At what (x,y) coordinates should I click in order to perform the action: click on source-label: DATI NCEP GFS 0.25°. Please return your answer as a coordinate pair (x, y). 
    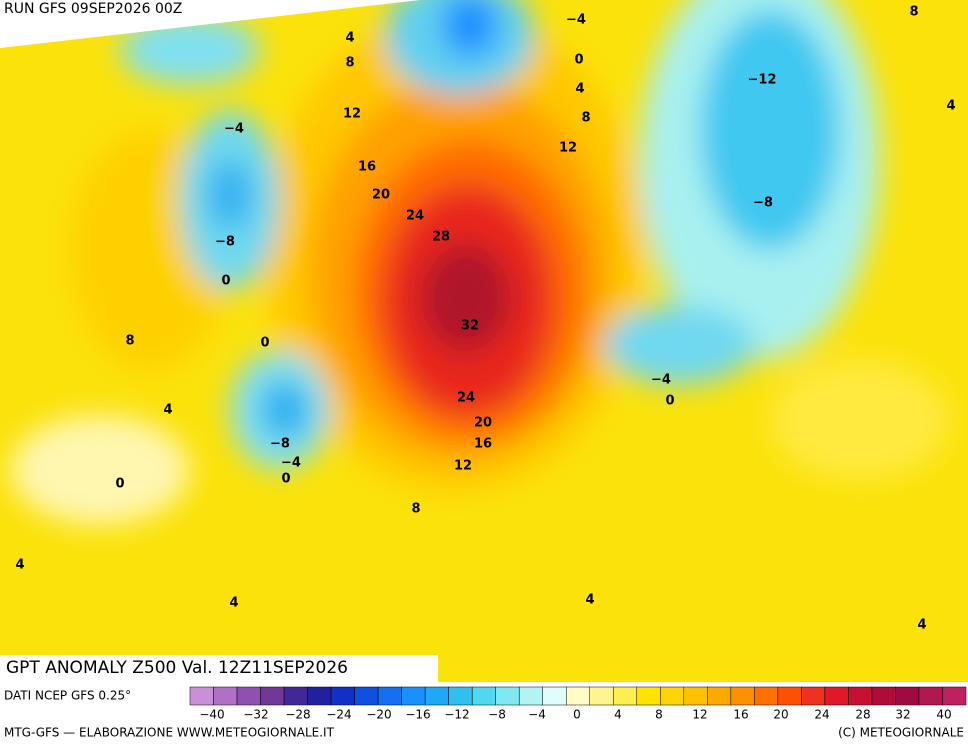
    Looking at the image, I should click on (67, 696).